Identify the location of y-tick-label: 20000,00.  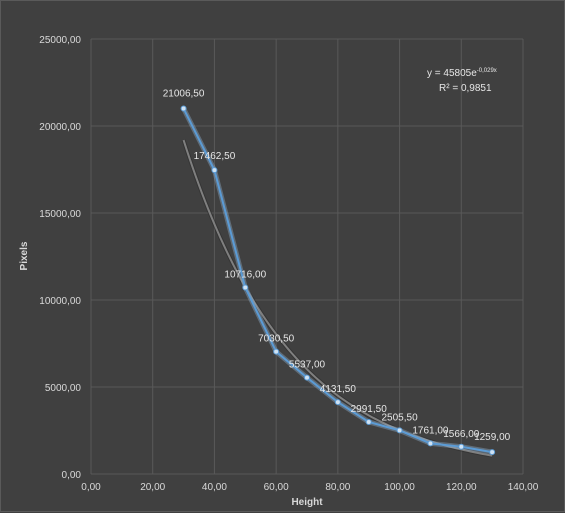
(60, 127).